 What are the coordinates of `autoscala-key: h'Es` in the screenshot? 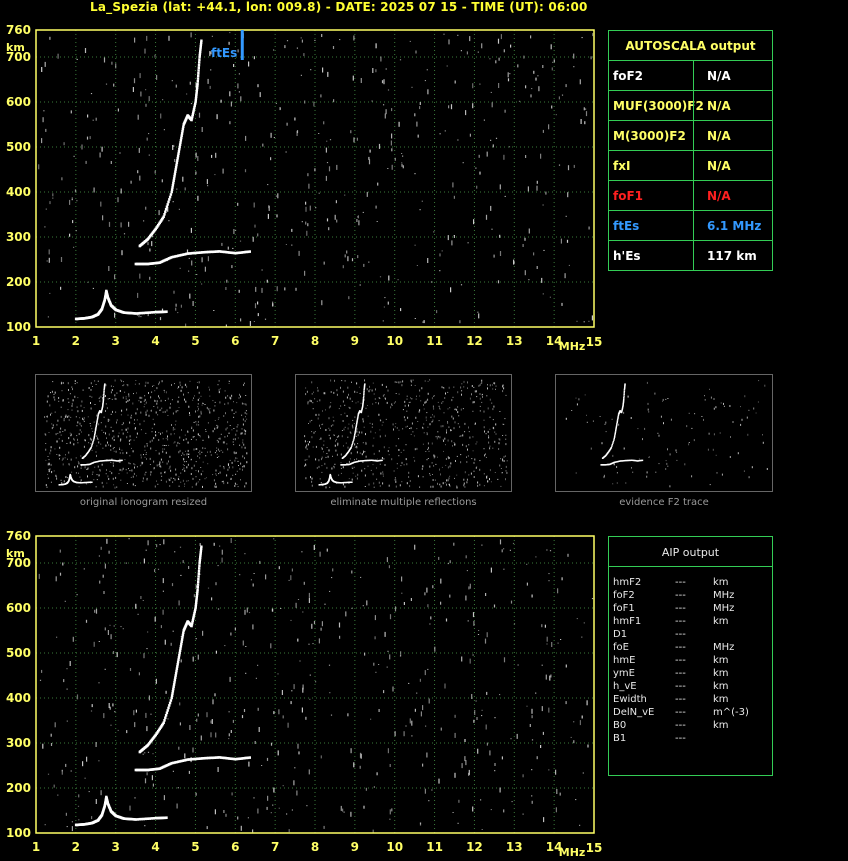 It's located at (627, 256).